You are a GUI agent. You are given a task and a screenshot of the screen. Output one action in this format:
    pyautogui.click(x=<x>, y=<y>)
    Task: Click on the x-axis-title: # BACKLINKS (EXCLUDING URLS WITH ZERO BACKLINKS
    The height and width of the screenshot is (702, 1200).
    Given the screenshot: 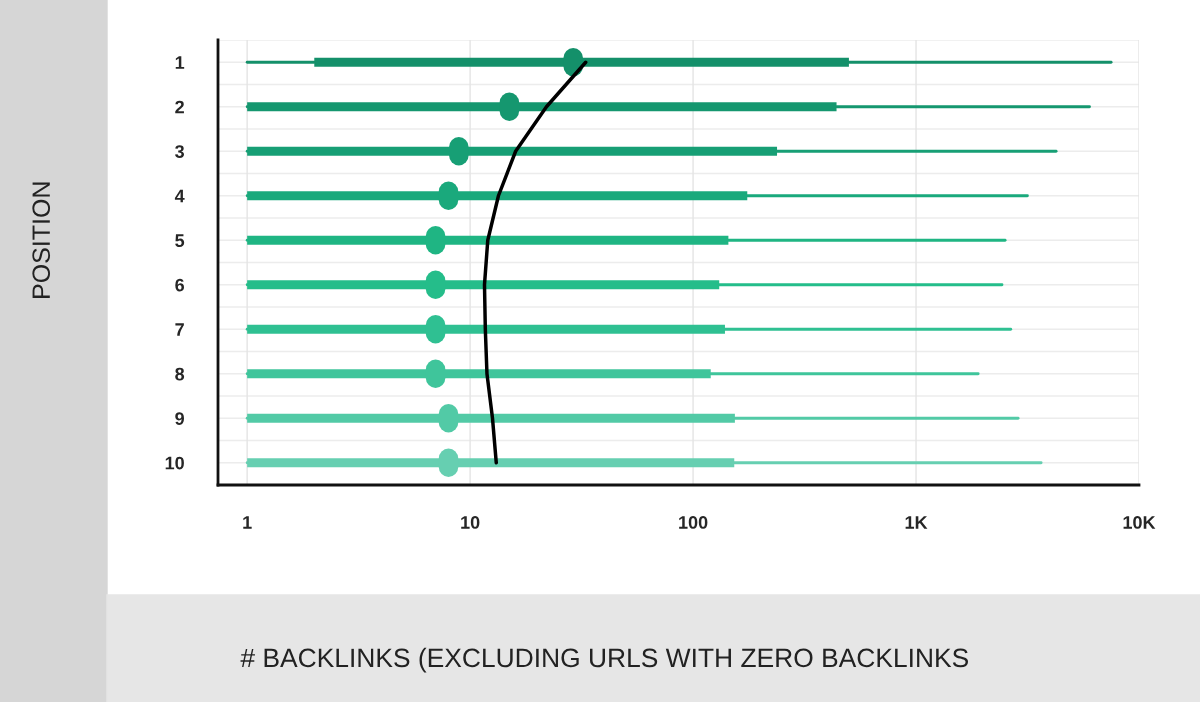 What is the action you would take?
    pyautogui.click(x=604, y=660)
    